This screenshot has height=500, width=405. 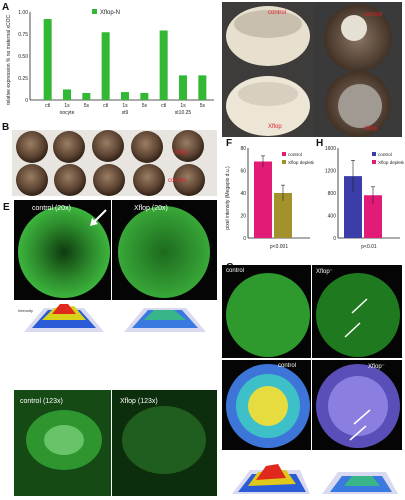 What do you see at coordinates (98, 217) in the screenshot?
I see `arrow-icon` at bounding box center [98, 217].